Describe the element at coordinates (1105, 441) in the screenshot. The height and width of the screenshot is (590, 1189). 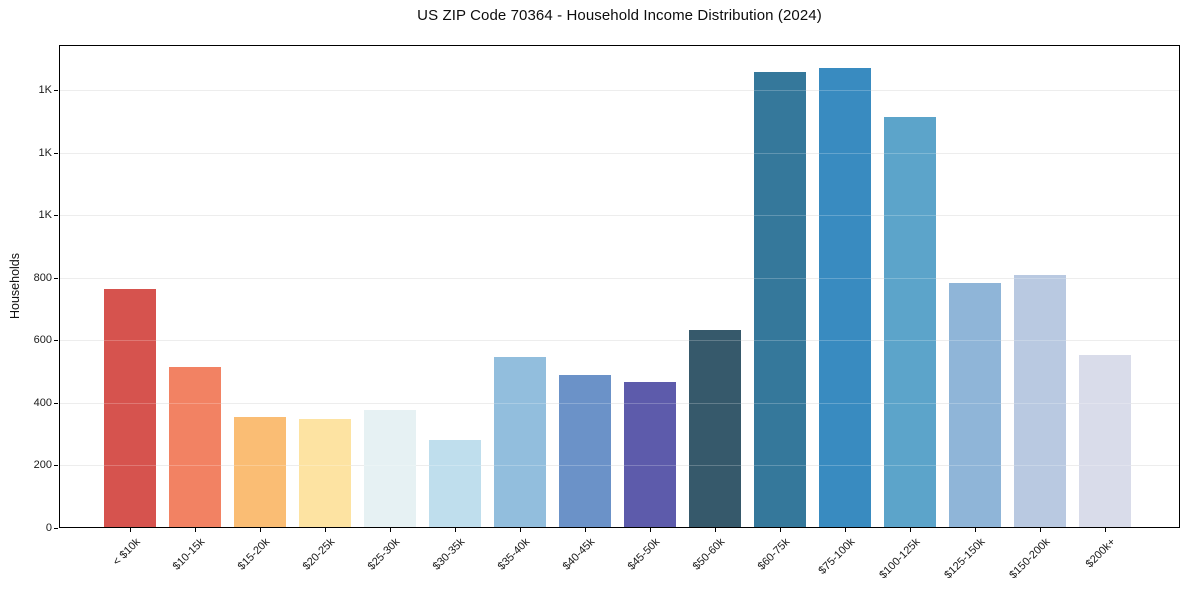
I see `bar-$200k+` at that location.